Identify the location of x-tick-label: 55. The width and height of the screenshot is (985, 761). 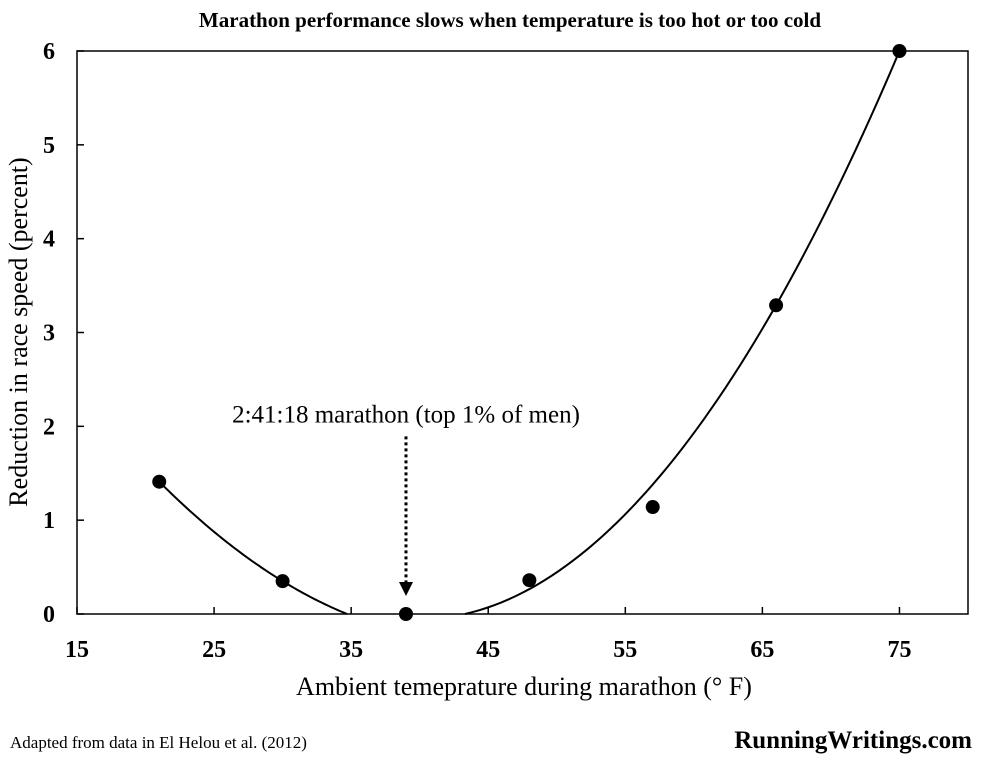
(625, 650).